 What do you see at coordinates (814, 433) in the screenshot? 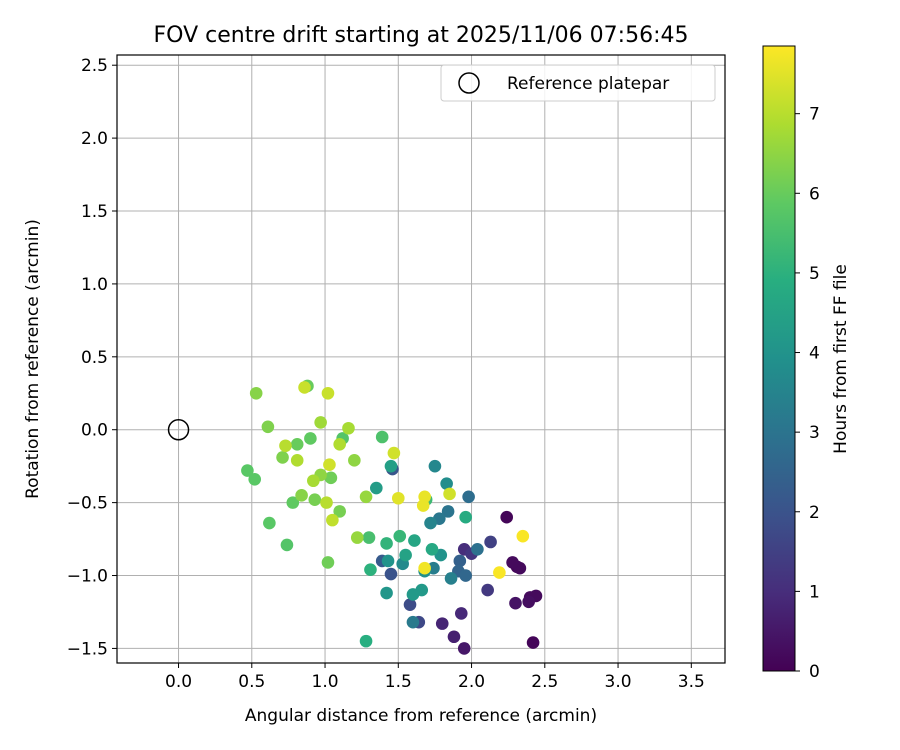
I see `colorbar-tick-label: 3` at bounding box center [814, 433].